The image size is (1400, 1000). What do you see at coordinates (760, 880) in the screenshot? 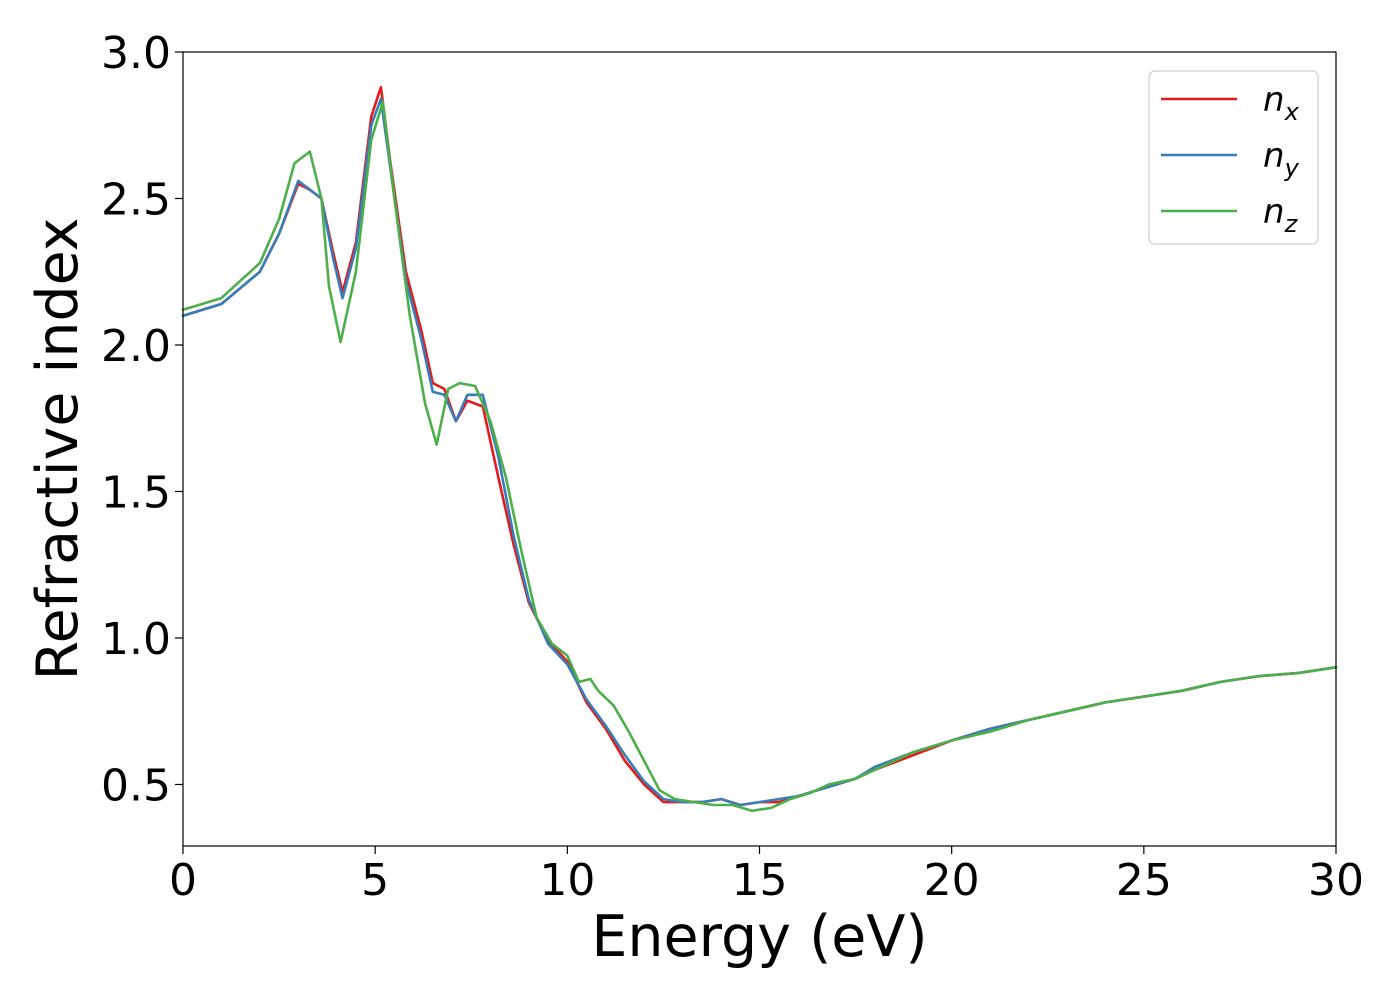
I see `x-tick-label: 15` at bounding box center [760, 880].